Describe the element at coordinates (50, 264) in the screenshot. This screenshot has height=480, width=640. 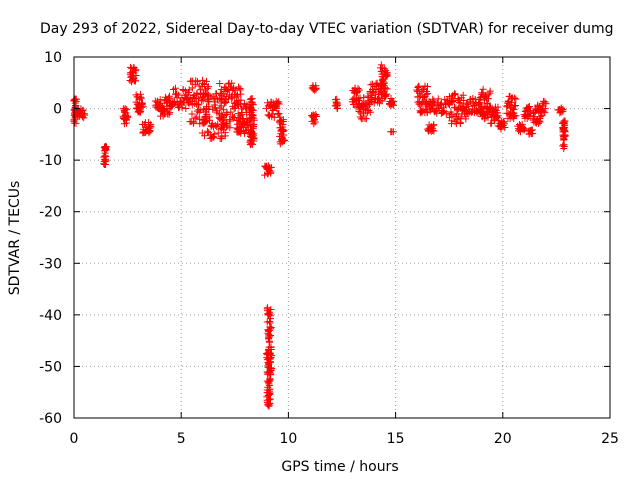
I see `y-tick-label: -30` at that location.